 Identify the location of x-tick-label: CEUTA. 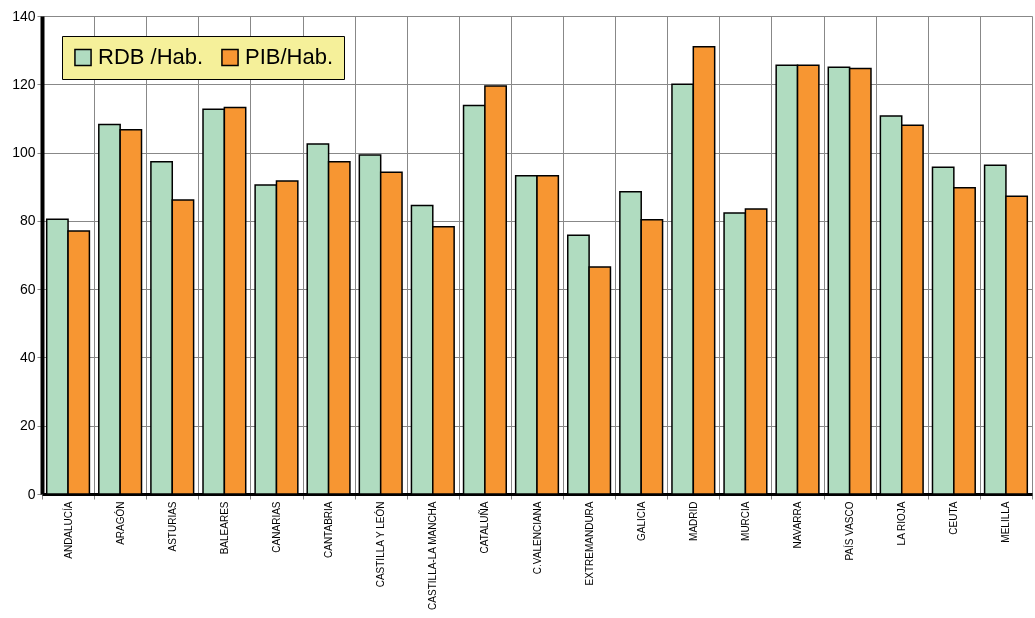
(954, 518).